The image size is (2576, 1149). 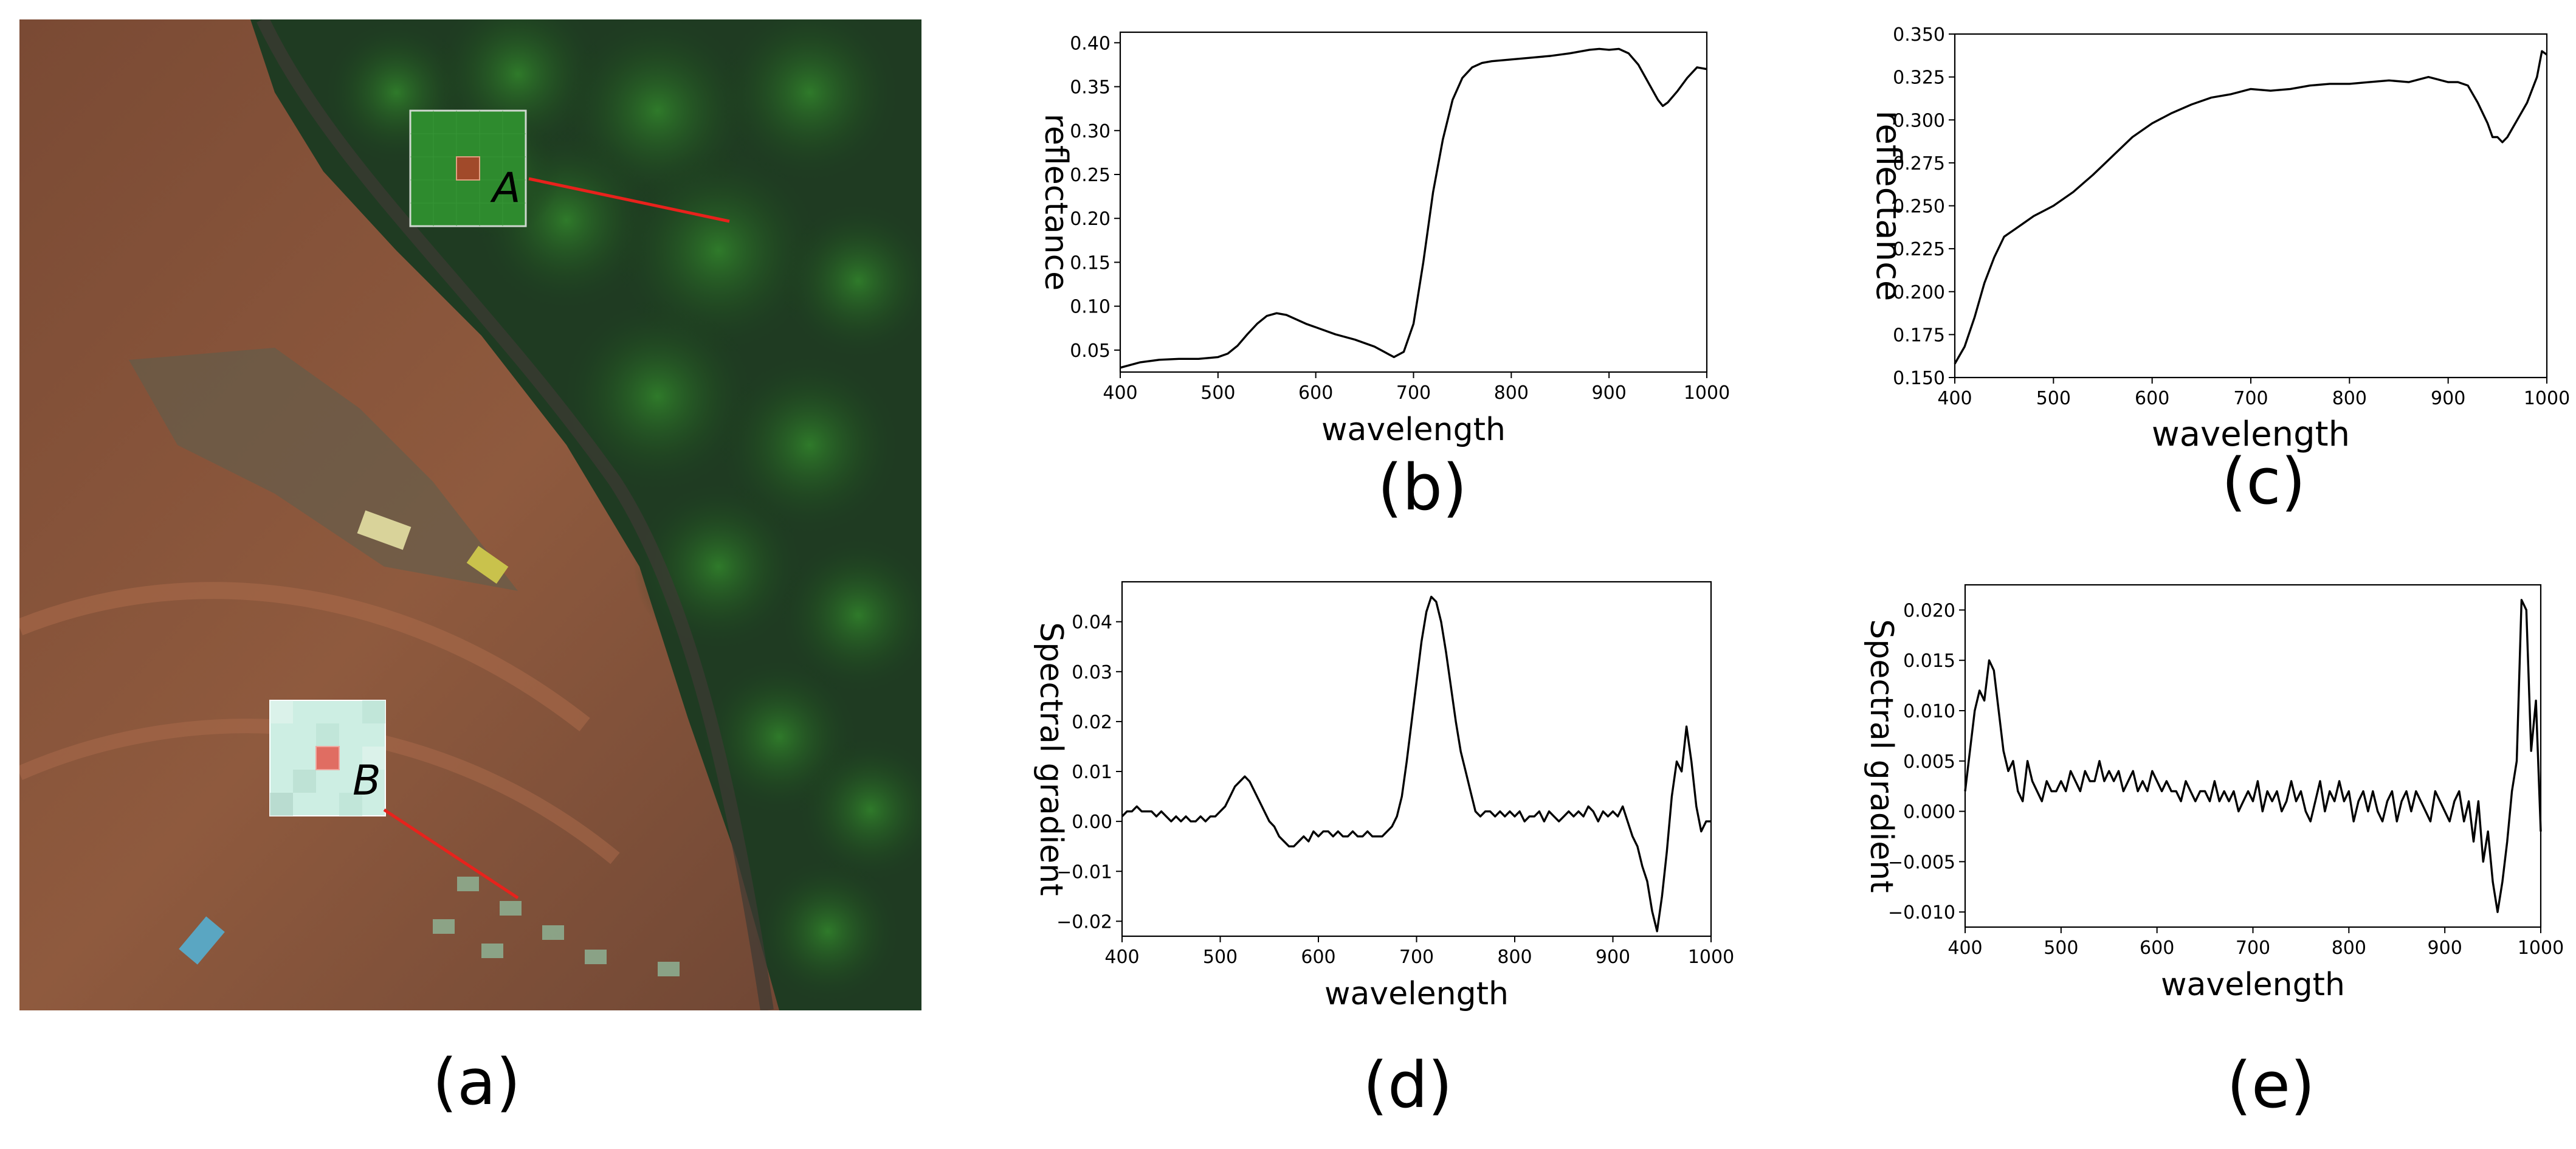 What do you see at coordinates (629, 200) in the screenshot?
I see `patch-a-pointer` at bounding box center [629, 200].